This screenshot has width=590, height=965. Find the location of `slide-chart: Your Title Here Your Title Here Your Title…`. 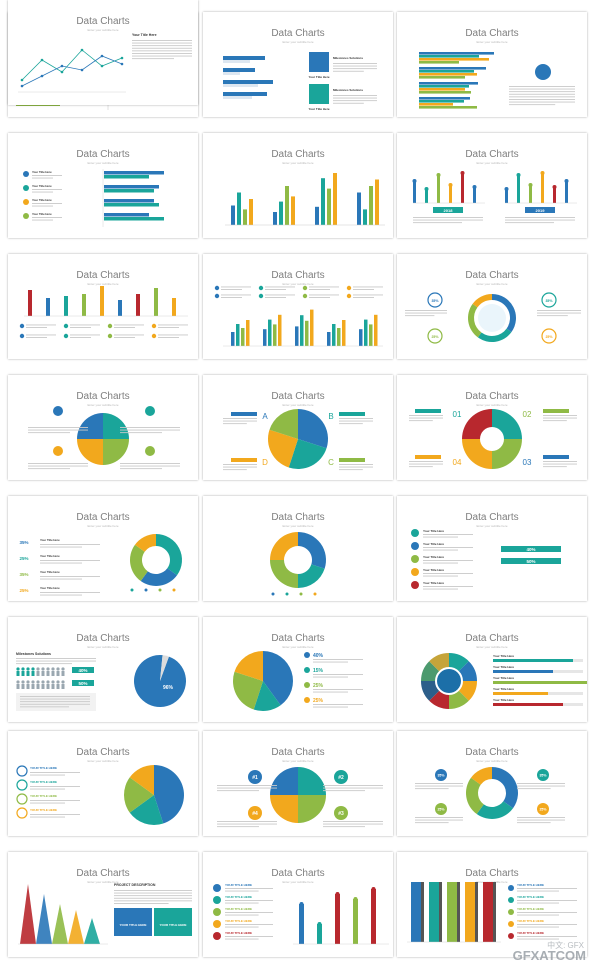

slide-chart: Your Title Here Your Title Here Your Title… is located at coordinates (93, 198).